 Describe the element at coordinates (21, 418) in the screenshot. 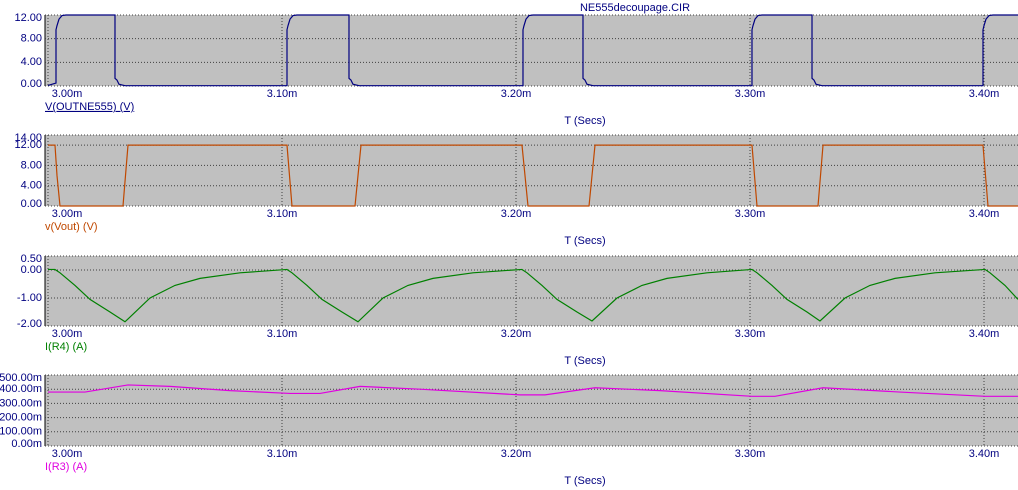

I see `y-tick-label: 200.00m` at that location.